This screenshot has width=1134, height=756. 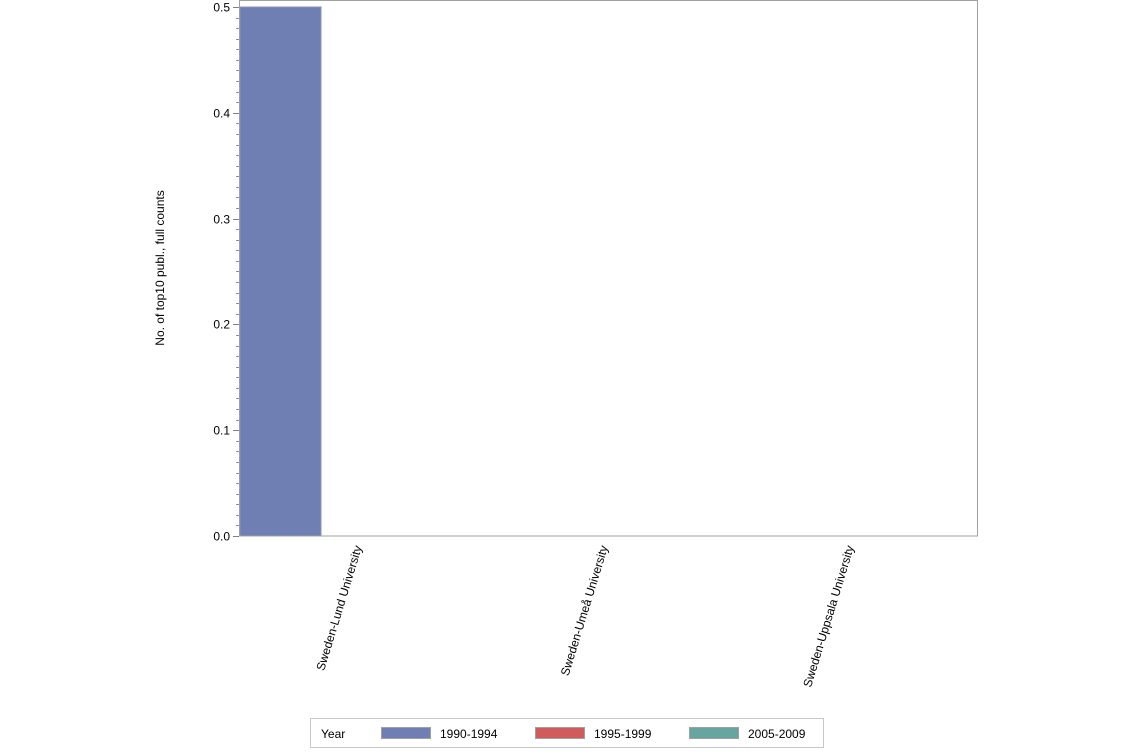 What do you see at coordinates (714, 733) in the screenshot?
I see `legend-swatch-2005-2009` at bounding box center [714, 733].